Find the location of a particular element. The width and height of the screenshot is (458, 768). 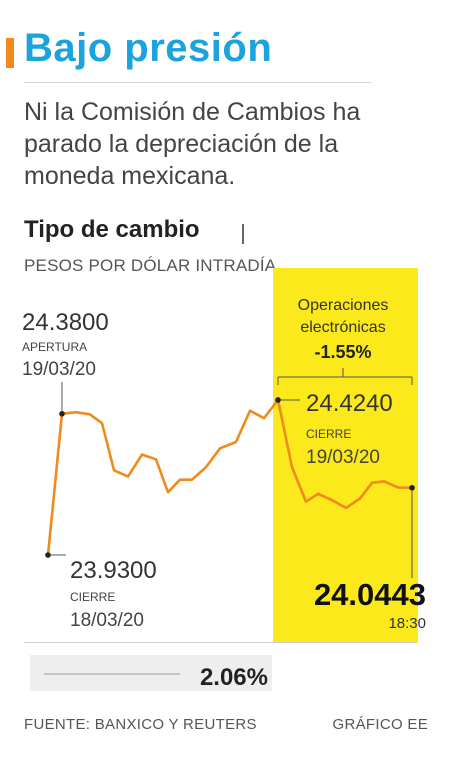

cierre-date: 19/03/20 is located at coordinates (343, 457).